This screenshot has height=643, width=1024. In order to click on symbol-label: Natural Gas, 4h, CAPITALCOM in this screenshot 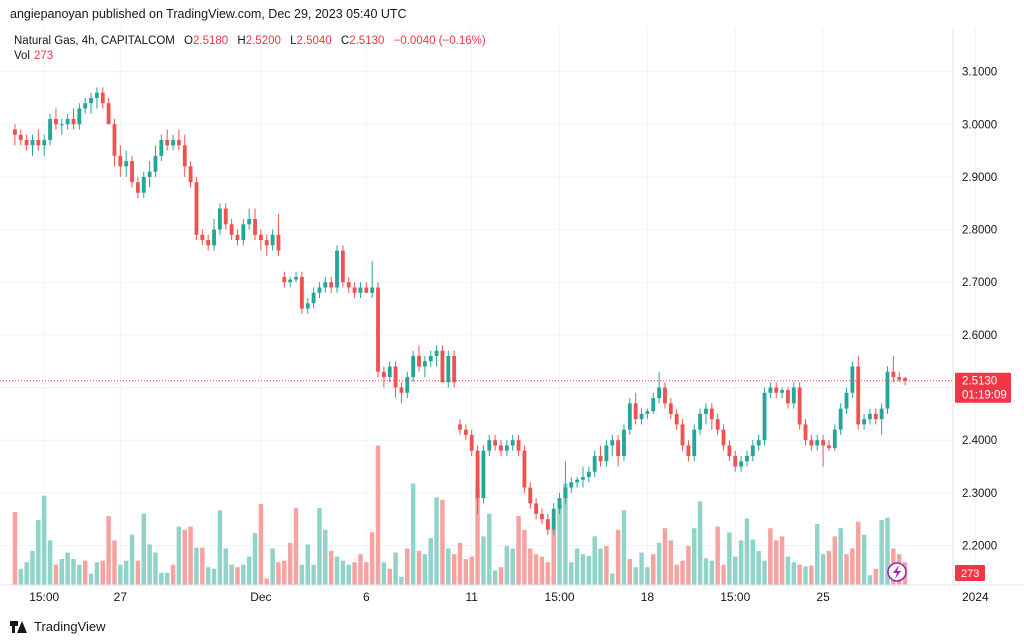, I will do `click(94, 41)`.